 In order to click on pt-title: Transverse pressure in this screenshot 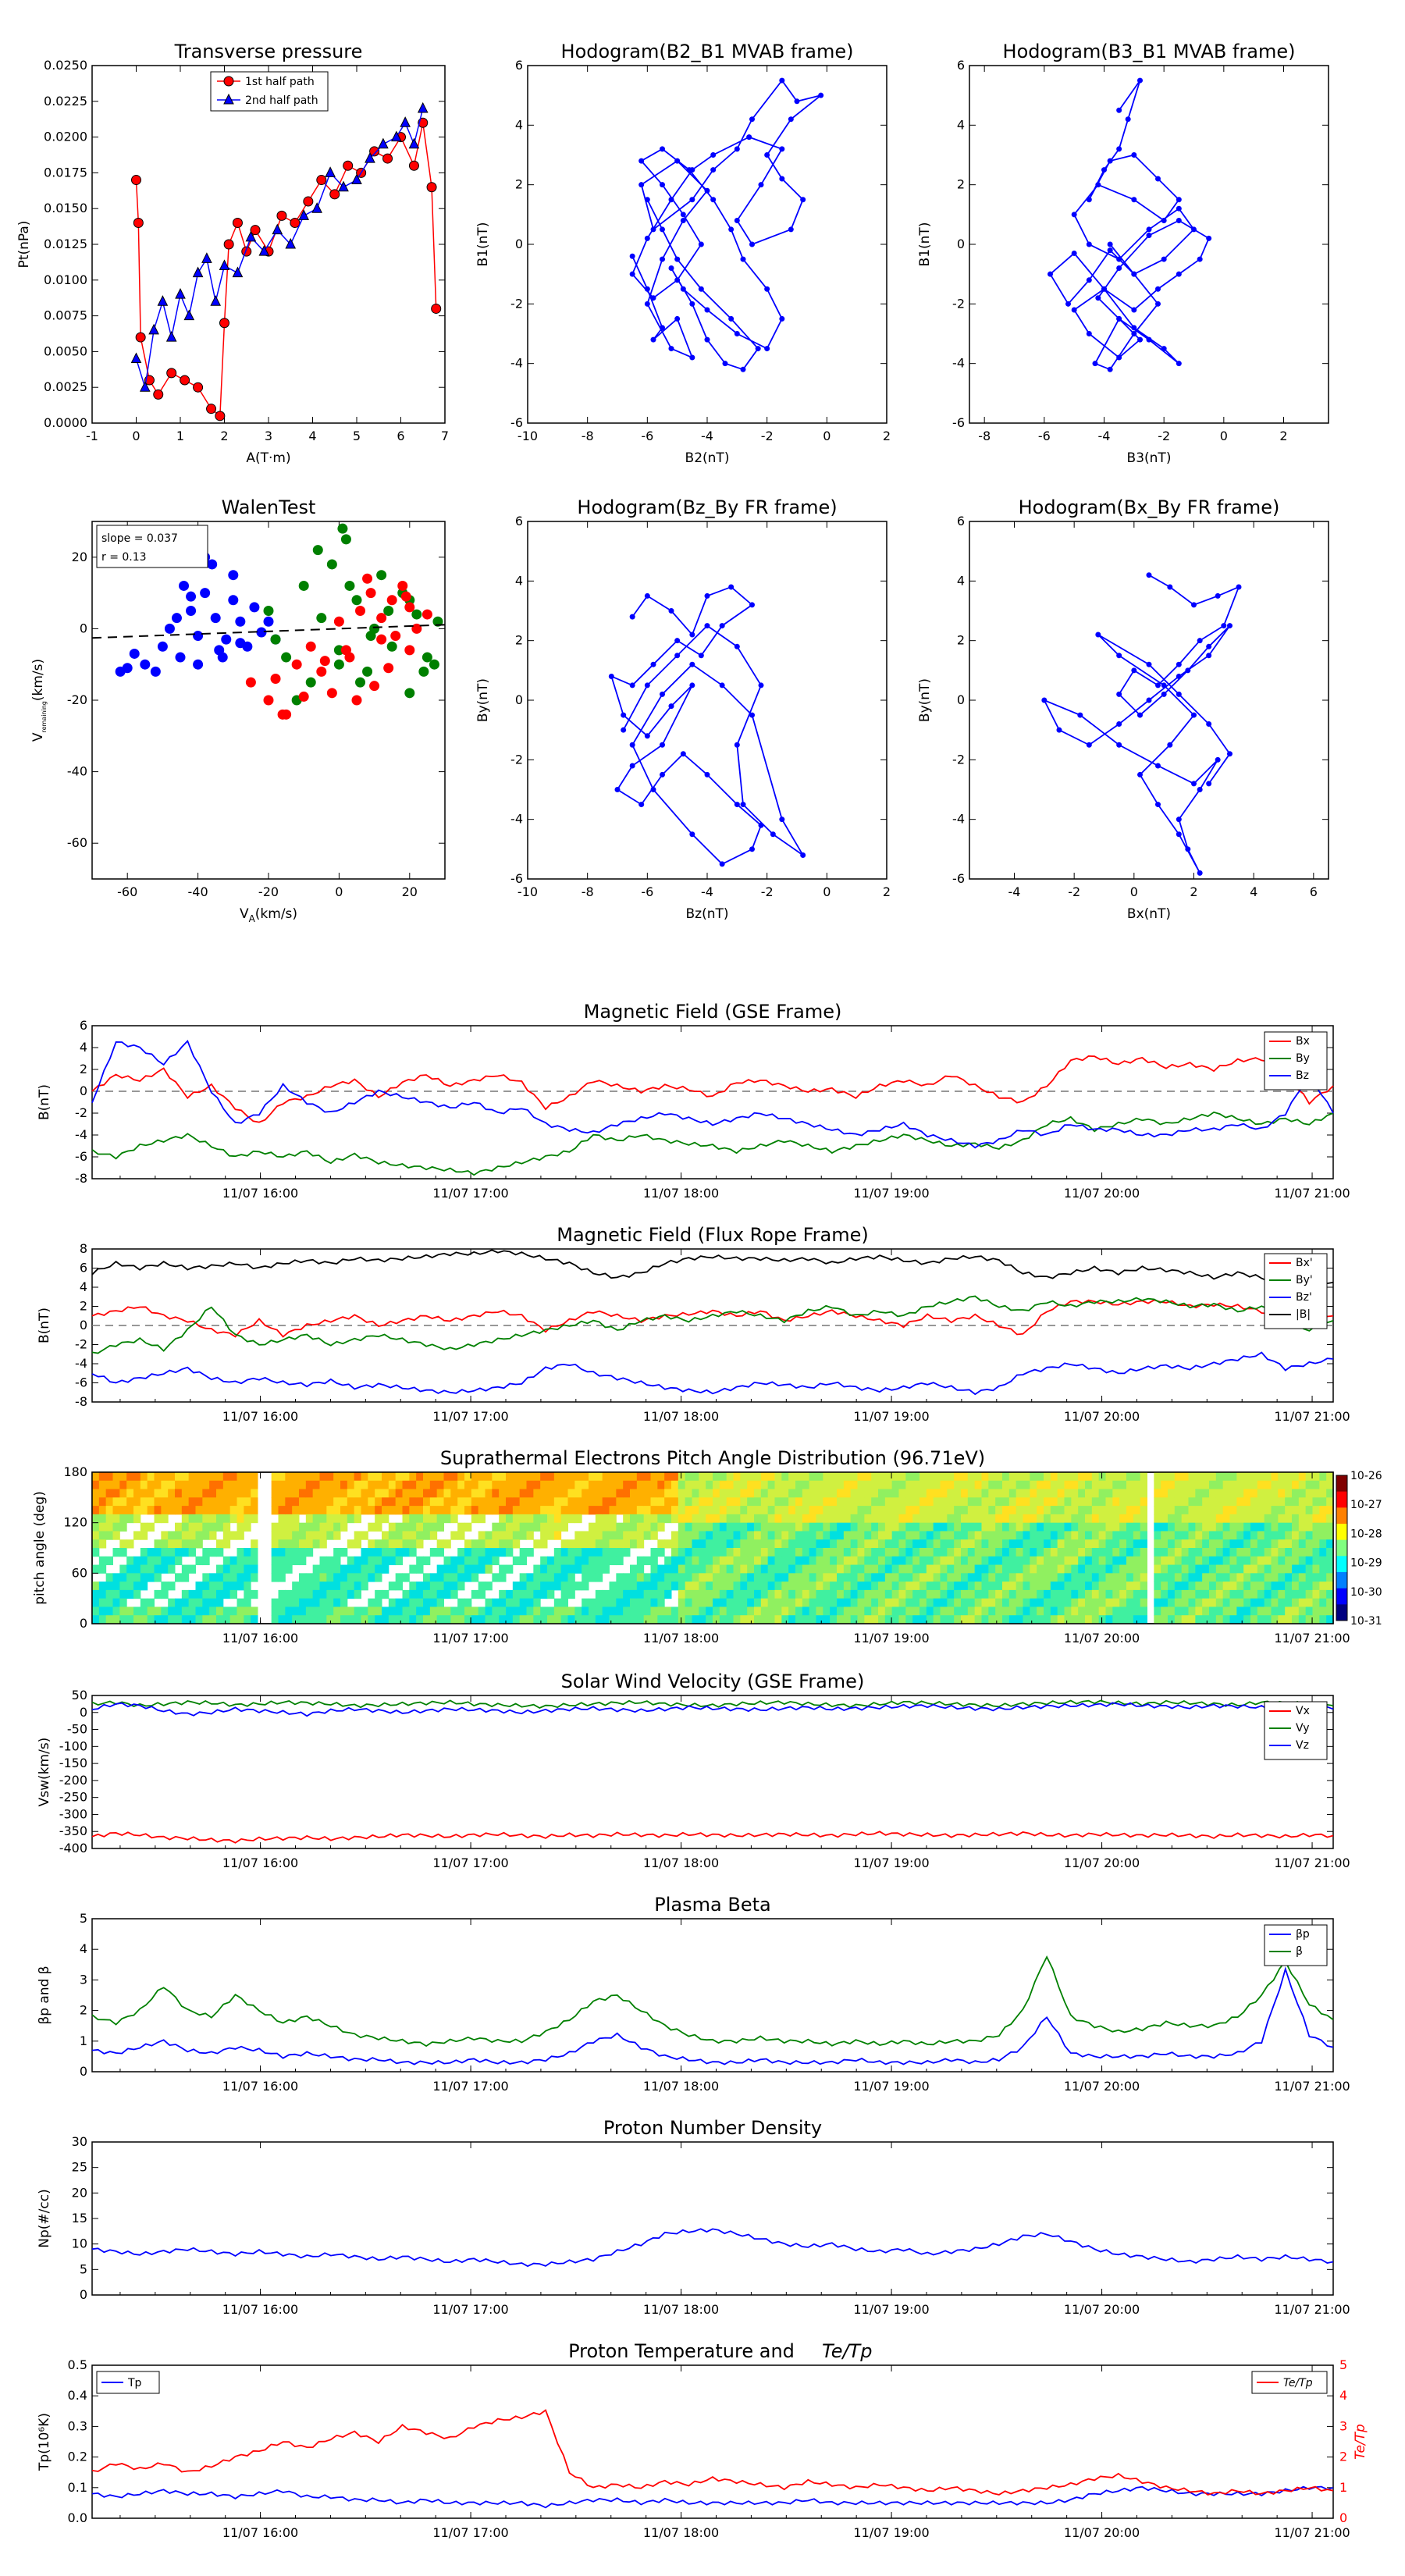, I will do `click(269, 51)`.